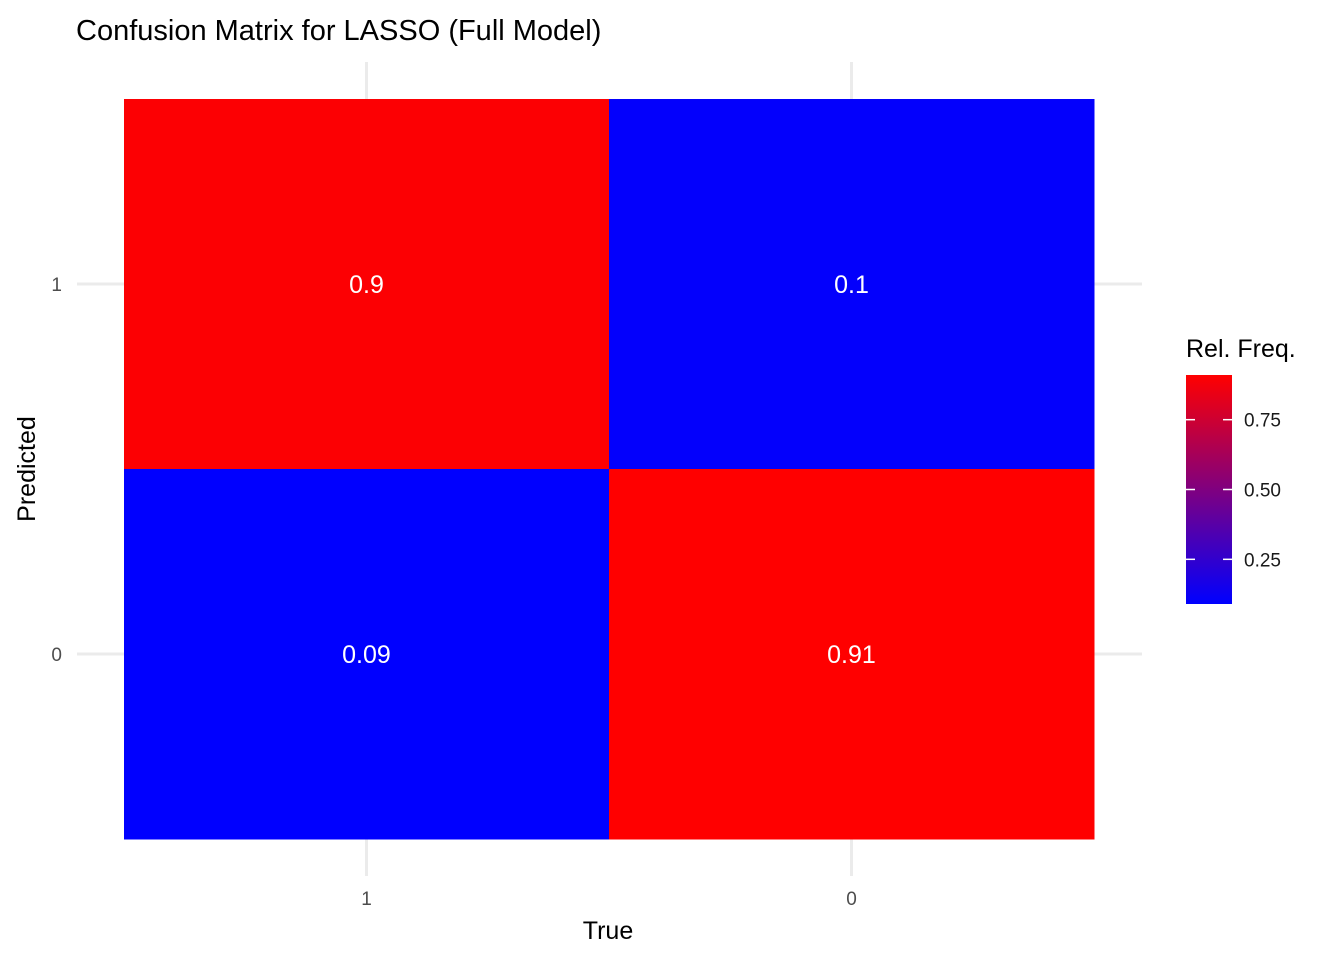 The height and width of the screenshot is (960, 1344). I want to click on cell-value-label: 0.09, so click(366, 655).